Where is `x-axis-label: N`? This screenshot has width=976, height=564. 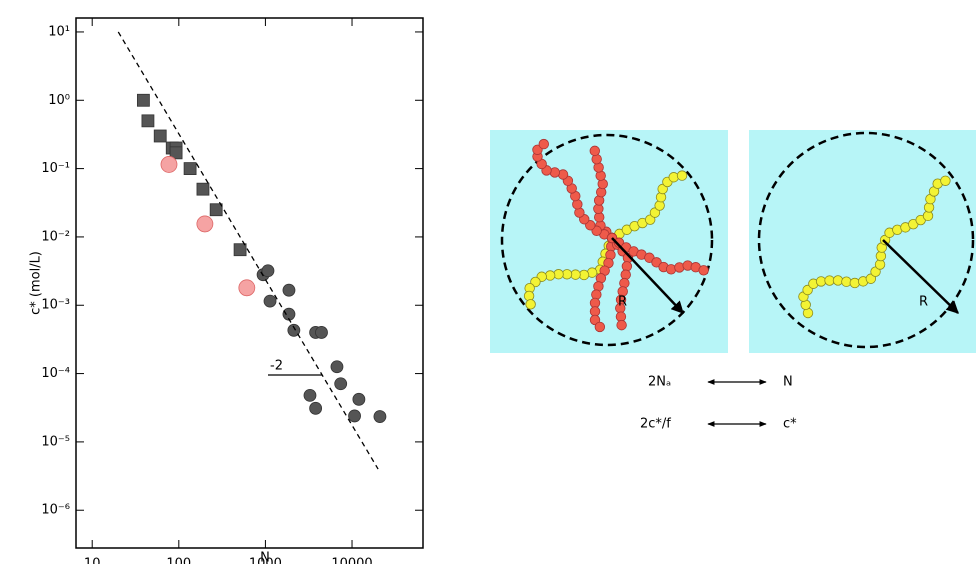 x-axis-label: N is located at coordinates (265, 557).